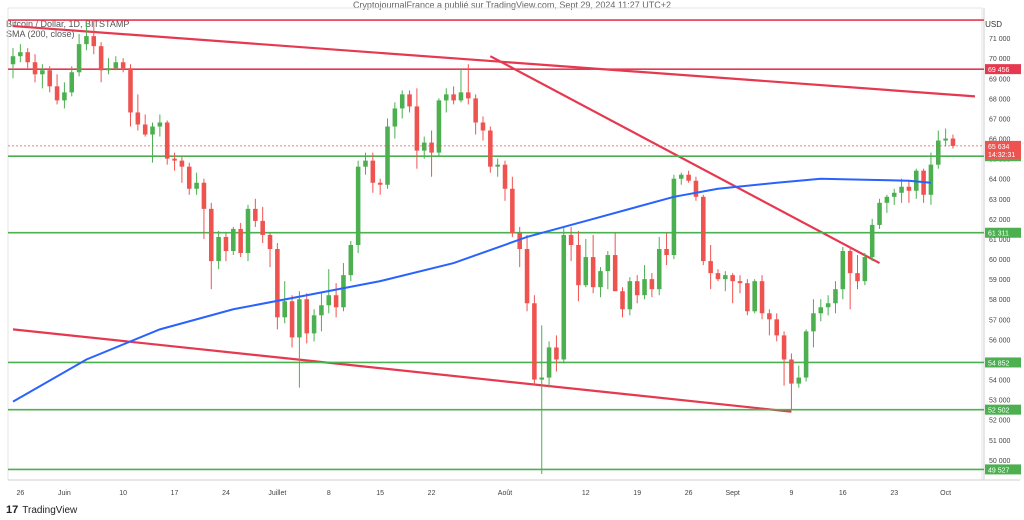 The height and width of the screenshot is (520, 1024). Describe the element at coordinates (68, 24) in the screenshot. I see `symbol-legend: Bitcoin / Dollar, 1D, BITSTAMP` at that location.